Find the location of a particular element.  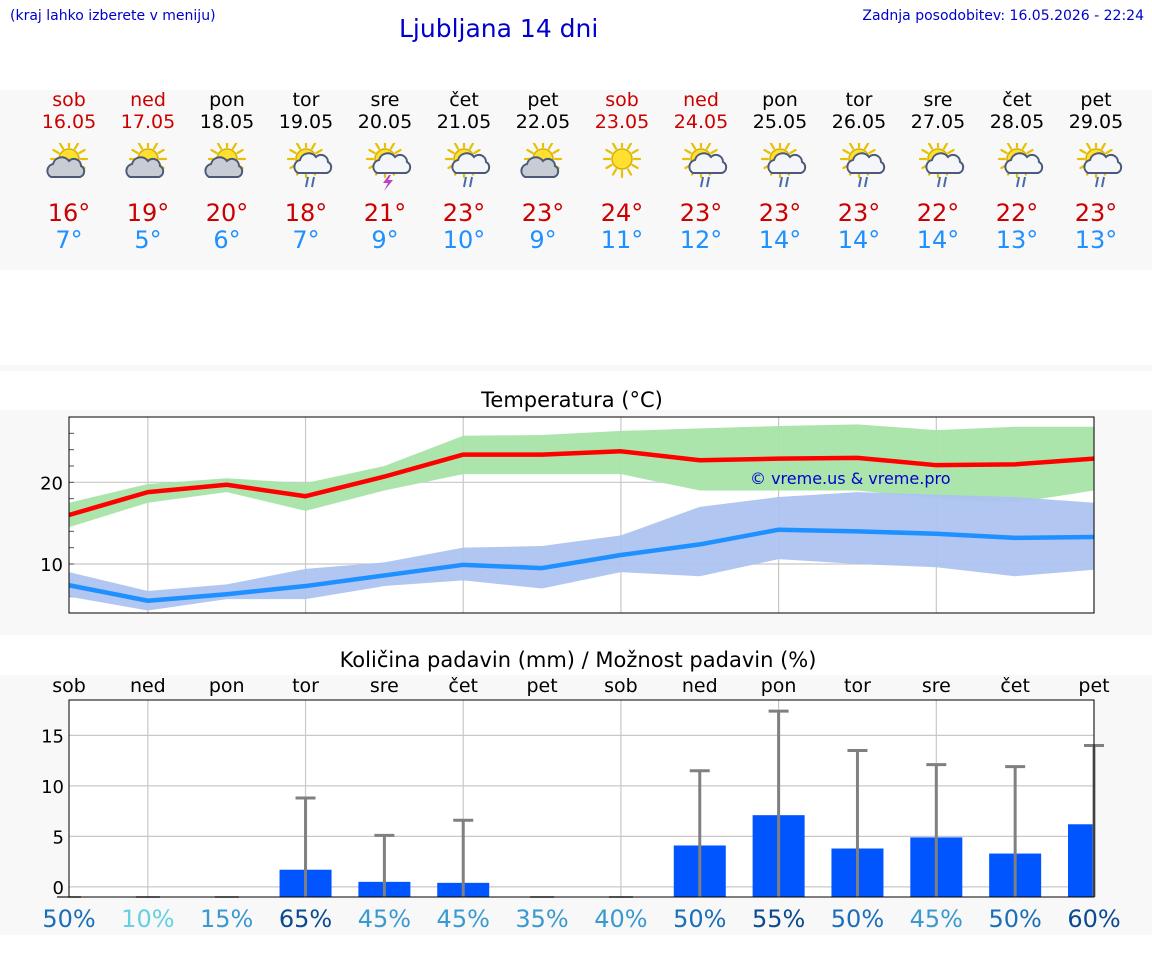

x-tick-label: pon is located at coordinates (227, 686).